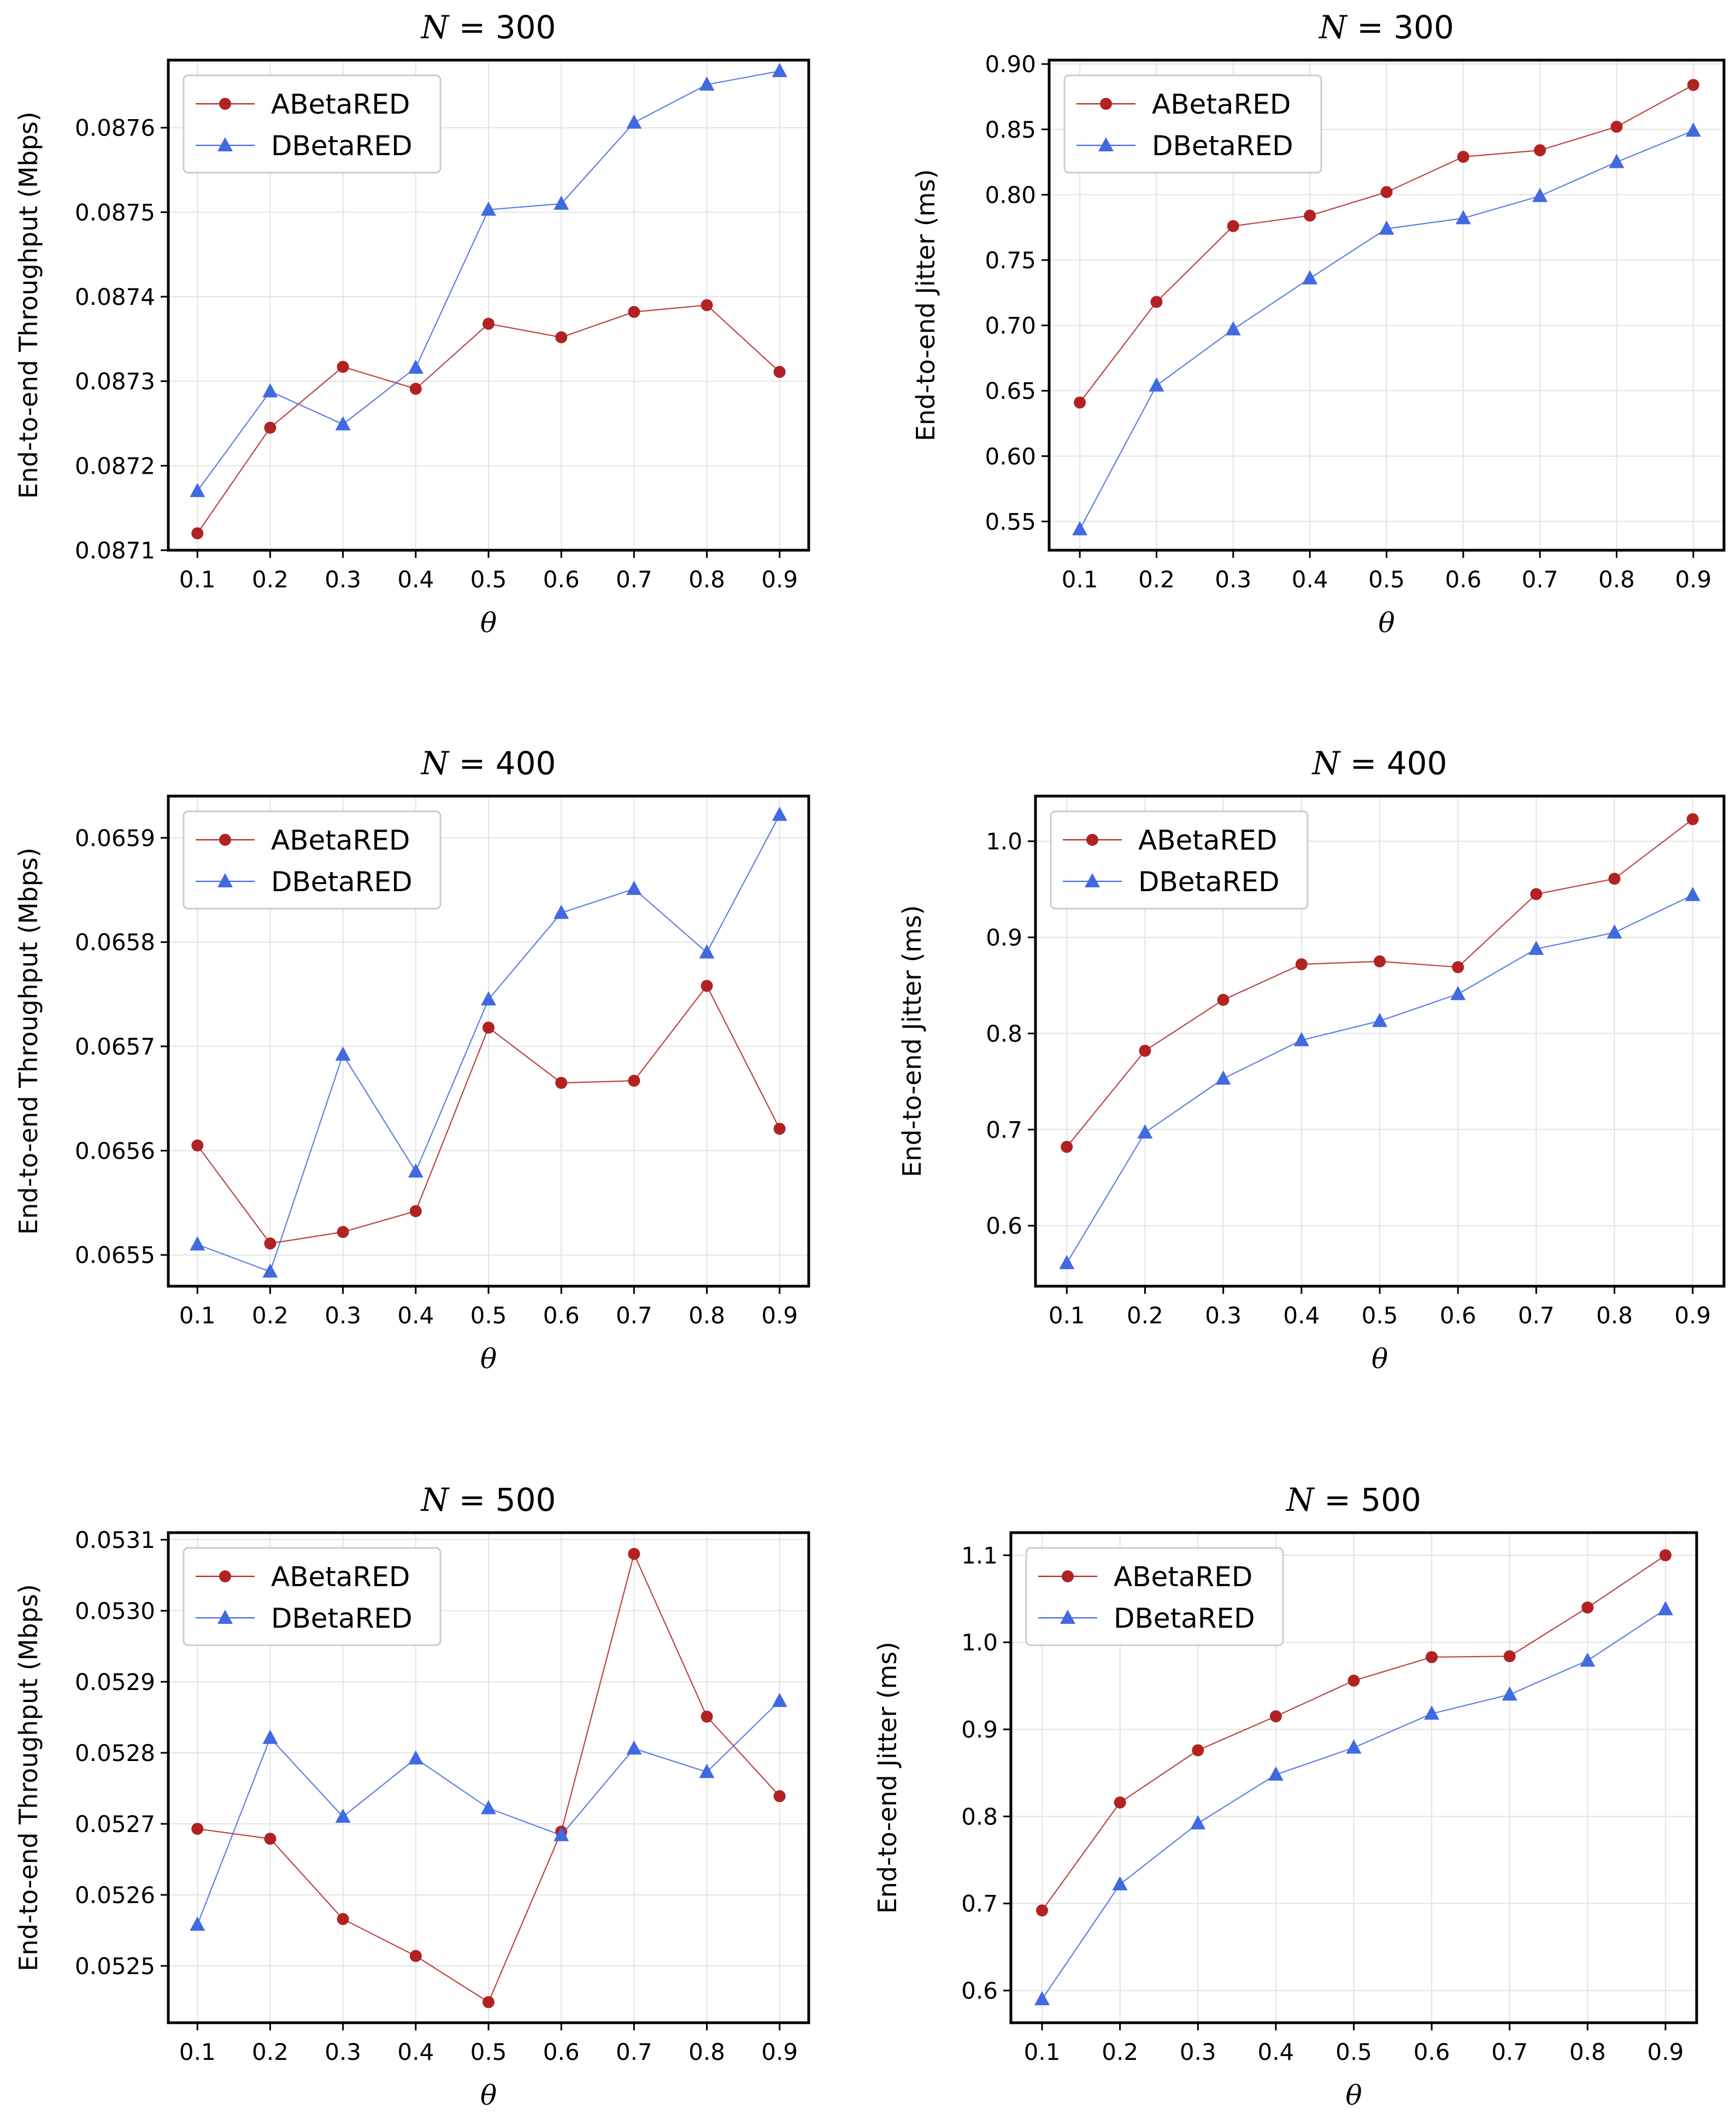 This screenshot has height=2120, width=1736. I want to click on y-tick-label: 0.0871, so click(115, 550).